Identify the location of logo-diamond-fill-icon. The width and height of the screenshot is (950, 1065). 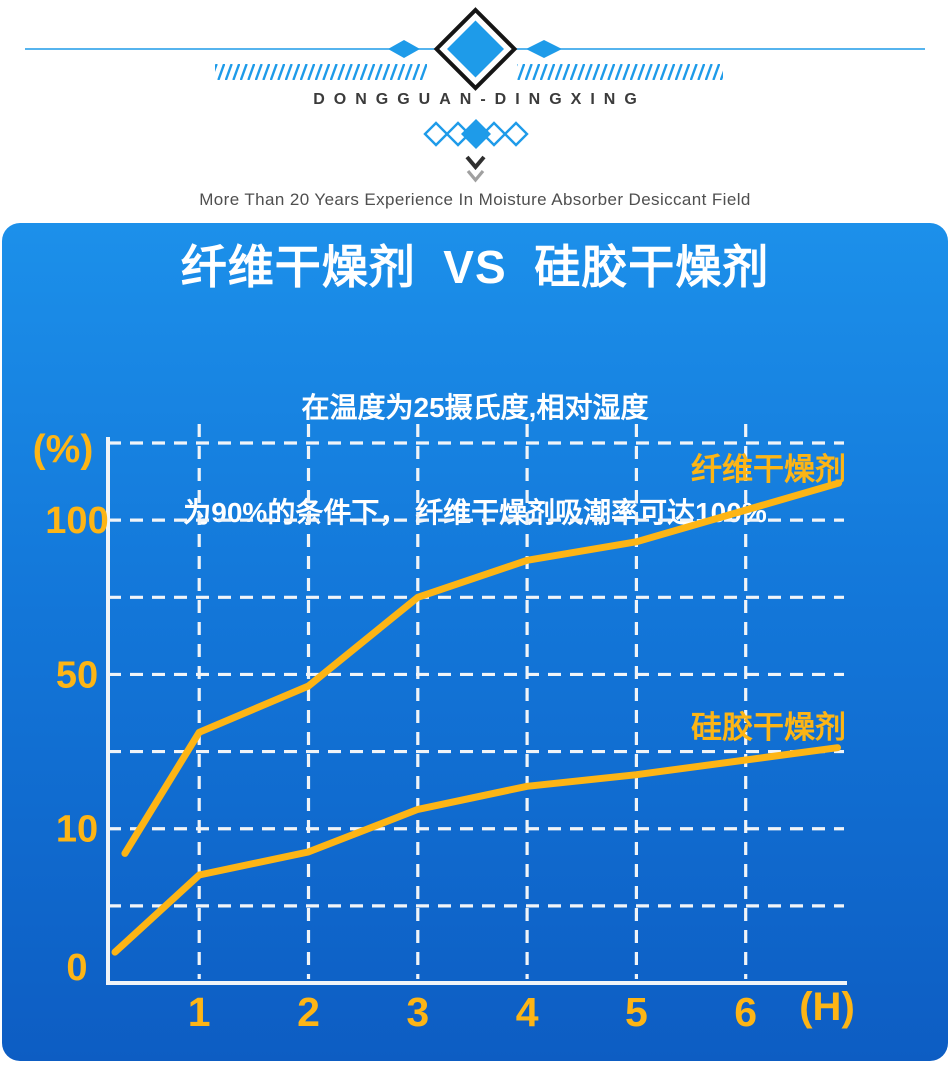
(475, 49).